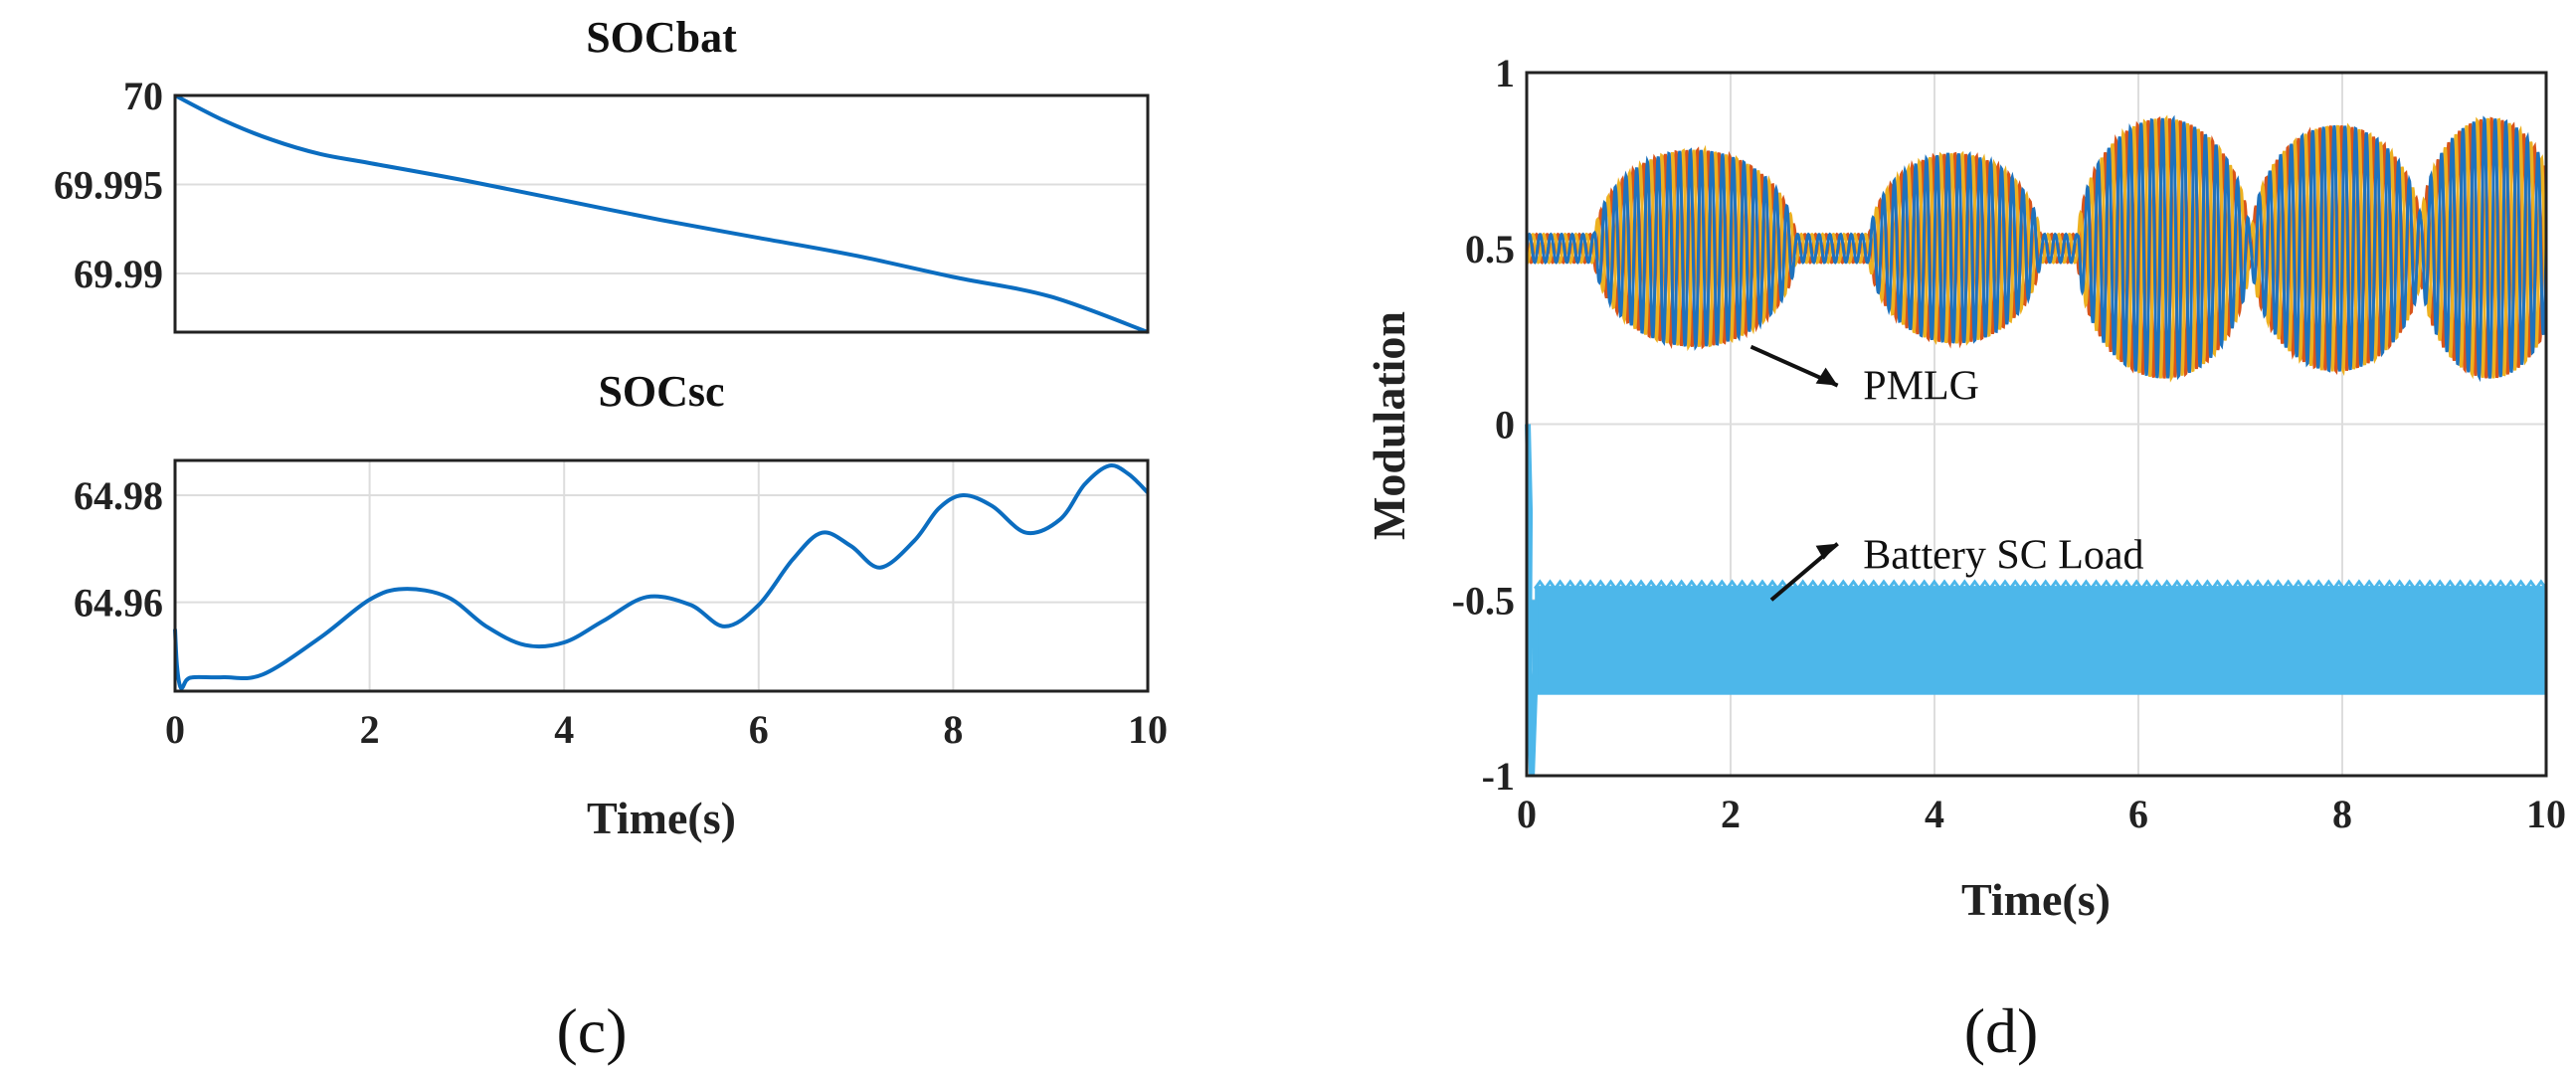  What do you see at coordinates (118, 274) in the screenshot?
I see `y-tick-label: 69.99` at bounding box center [118, 274].